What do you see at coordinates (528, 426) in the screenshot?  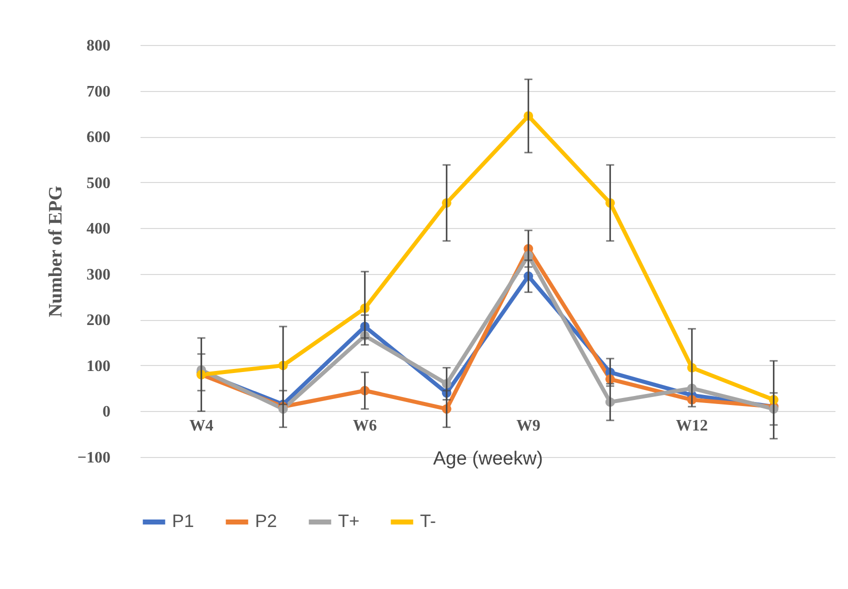 I see `x-tick-label: W9` at bounding box center [528, 426].